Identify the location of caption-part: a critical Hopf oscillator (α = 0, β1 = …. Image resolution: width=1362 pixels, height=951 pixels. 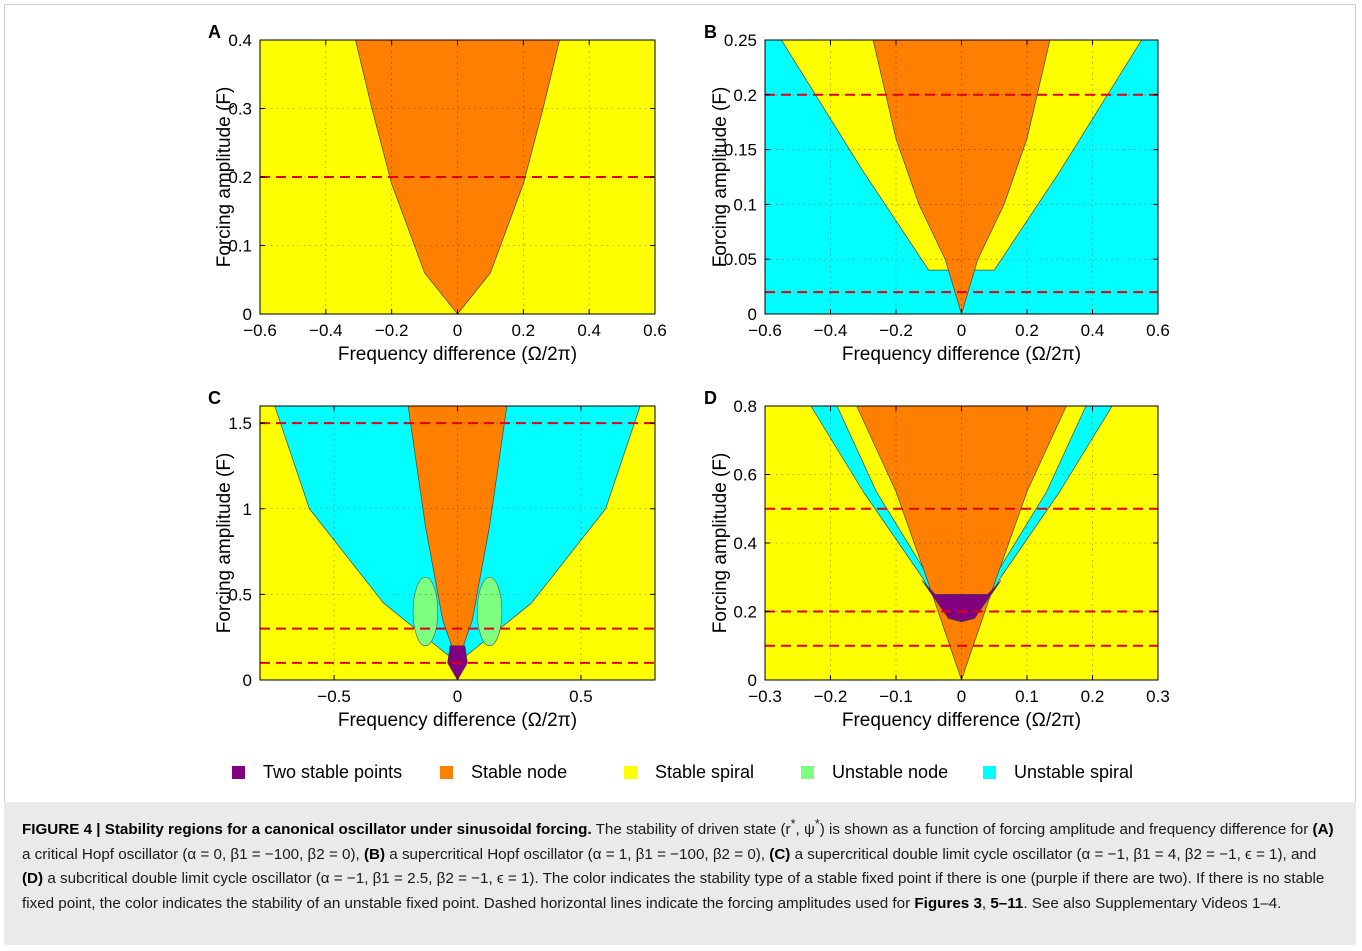
(193, 854).